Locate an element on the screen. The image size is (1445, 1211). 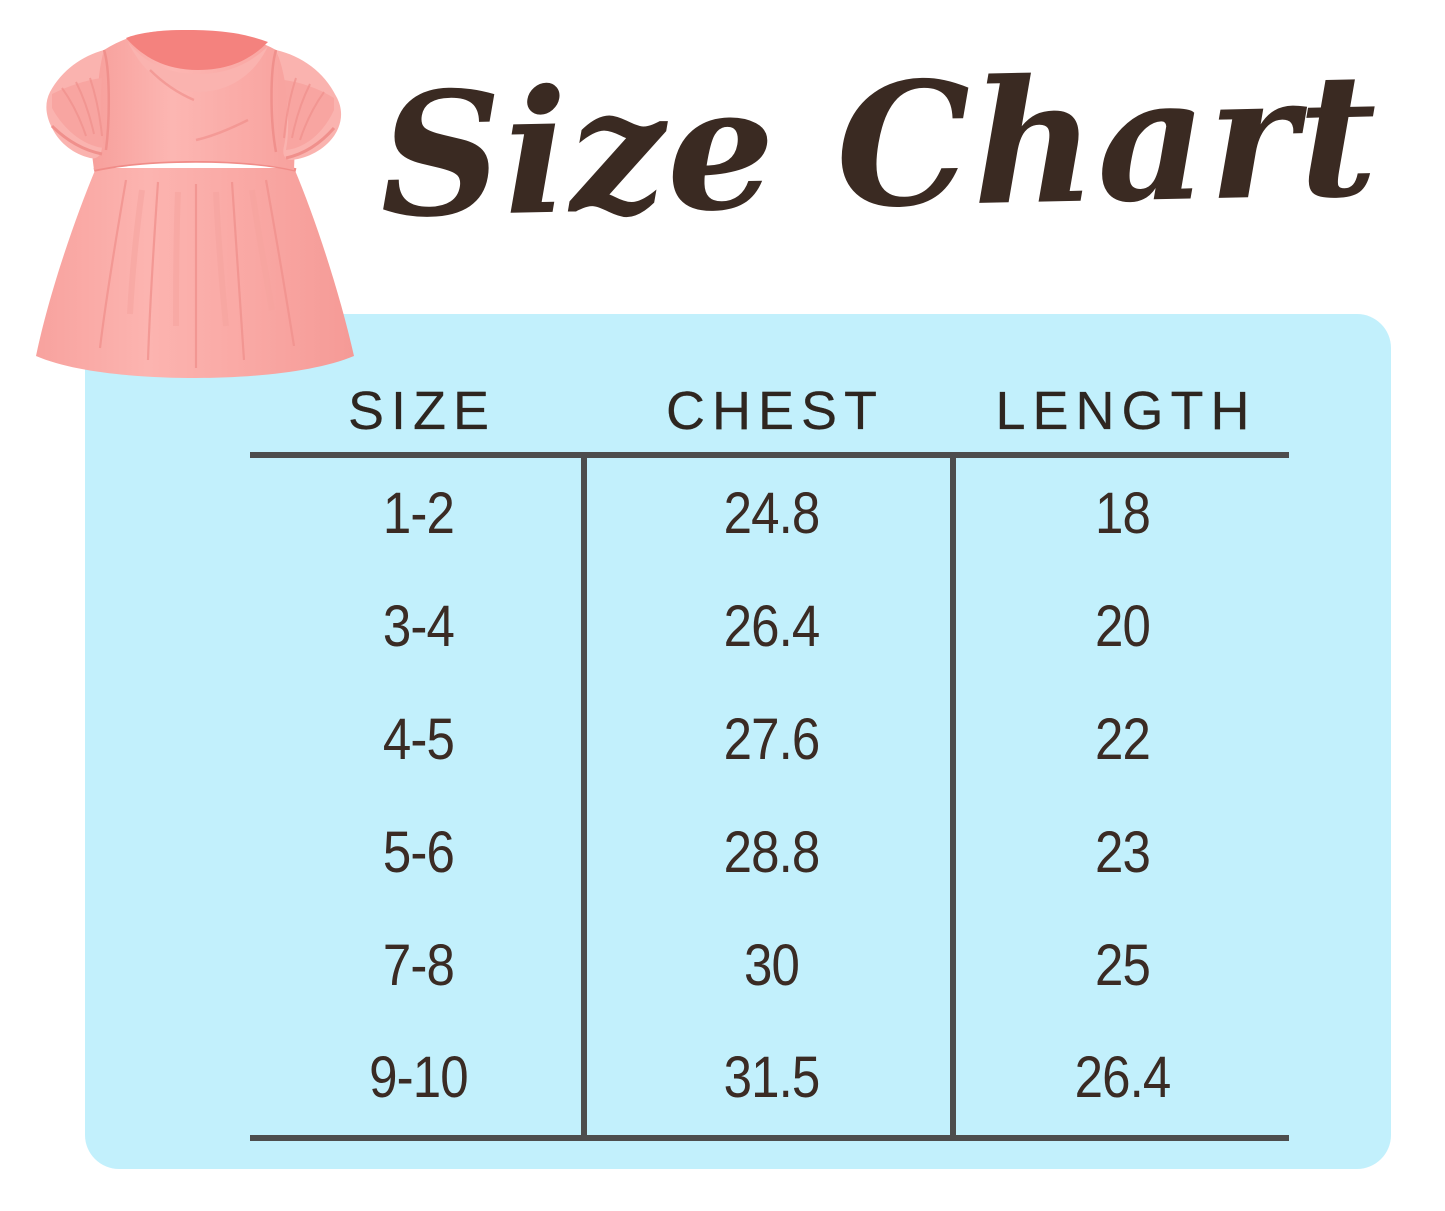
cell-chest: 27.6 is located at coordinates (772, 739).